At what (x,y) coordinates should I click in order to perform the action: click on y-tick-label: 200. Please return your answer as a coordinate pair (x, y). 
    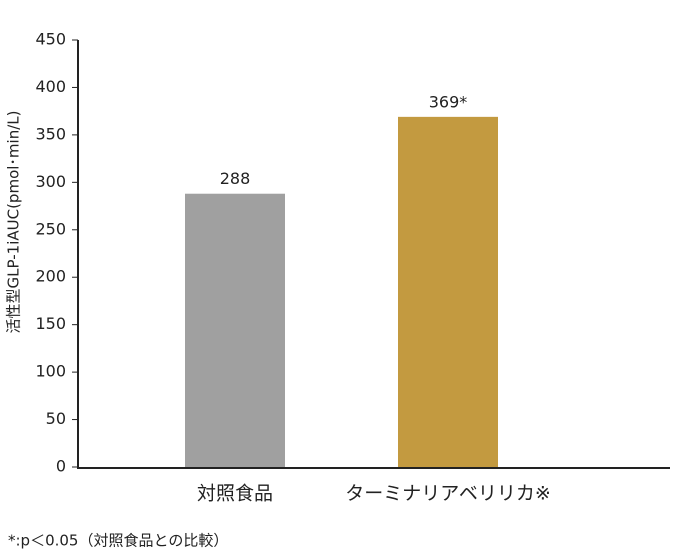
    Looking at the image, I should click on (50, 276).